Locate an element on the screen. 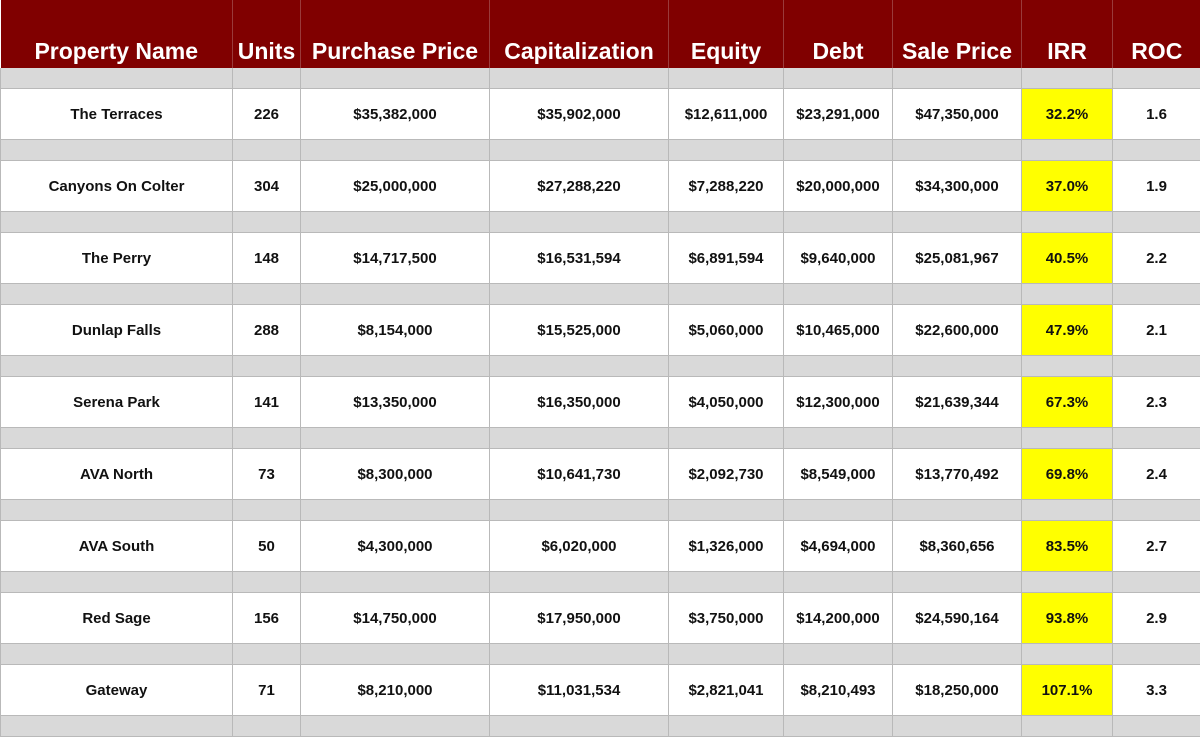 The width and height of the screenshot is (1200, 743). cell-capitalization: $15,525,000 is located at coordinates (579, 330).